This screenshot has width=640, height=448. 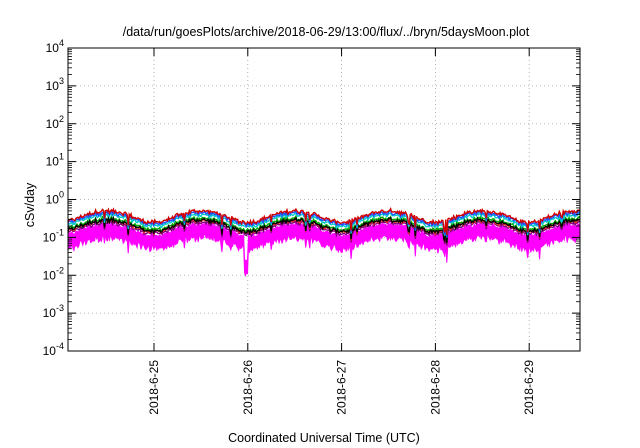 I want to click on y-tick-label: 10⁻², so click(x=53, y=273).